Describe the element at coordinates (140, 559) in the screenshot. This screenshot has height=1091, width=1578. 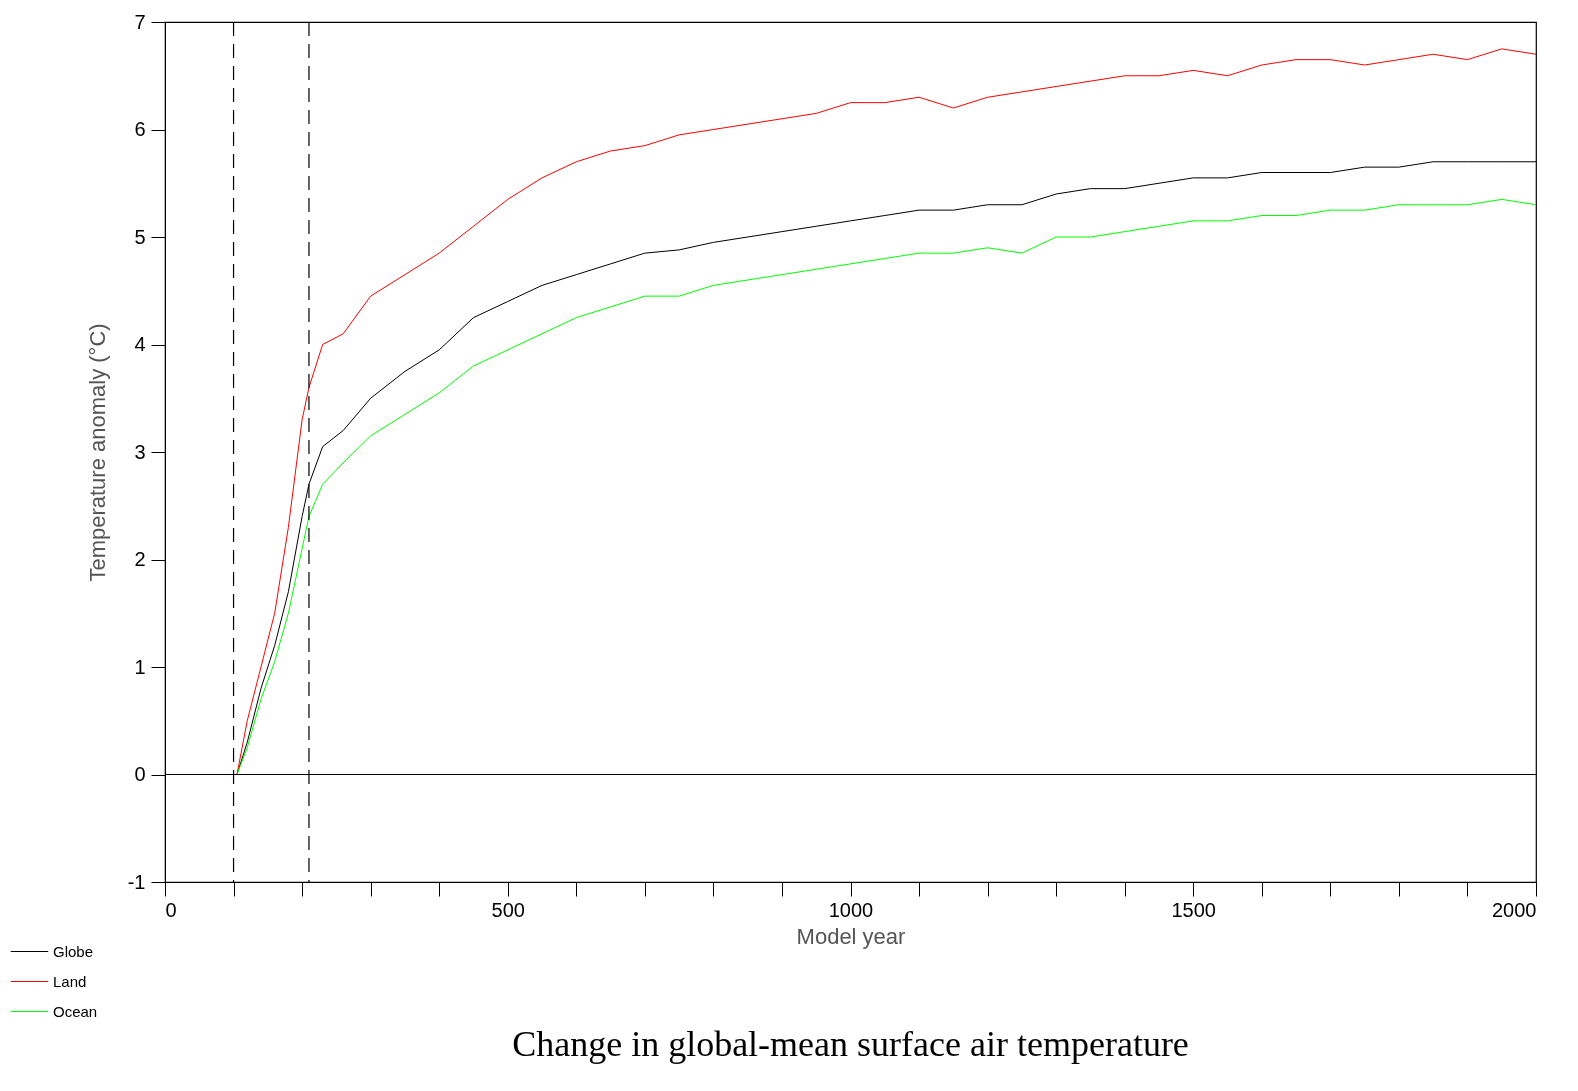
I see `y-tick-label: 2` at that location.